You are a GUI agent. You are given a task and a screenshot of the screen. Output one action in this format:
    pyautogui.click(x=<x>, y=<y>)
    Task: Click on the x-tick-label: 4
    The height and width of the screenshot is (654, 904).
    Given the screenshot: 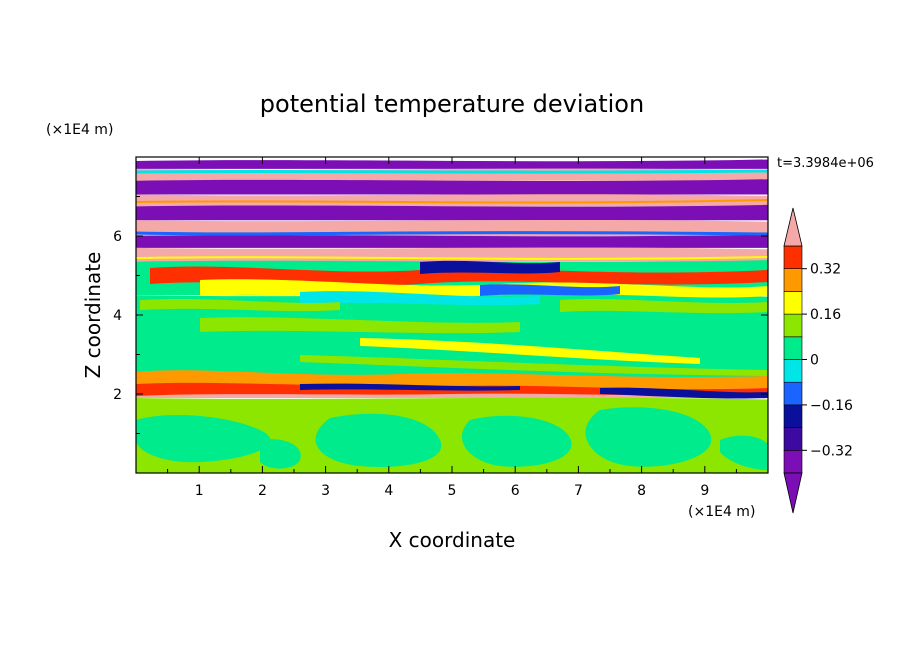 What is the action you would take?
    pyautogui.click(x=388, y=491)
    